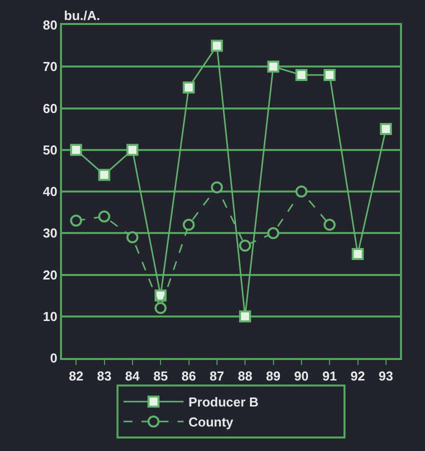 Image resolution: width=425 pixels, height=451 pixels. What do you see at coordinates (273, 376) in the screenshot?
I see `x-tick-label: 89` at bounding box center [273, 376].